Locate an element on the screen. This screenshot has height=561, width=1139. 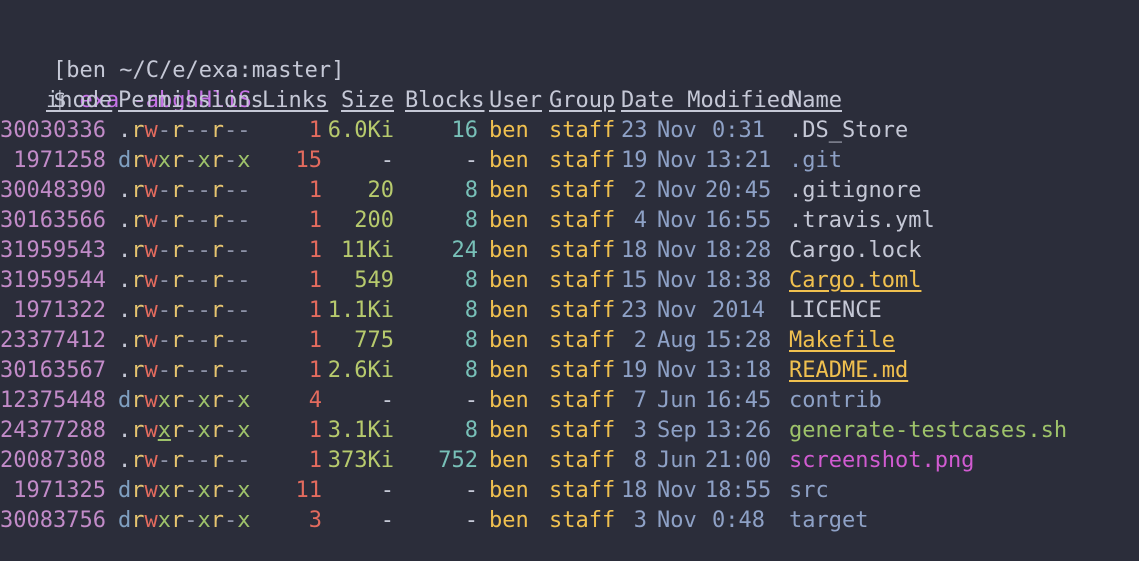
prompt-branch: master is located at coordinates (291, 70).